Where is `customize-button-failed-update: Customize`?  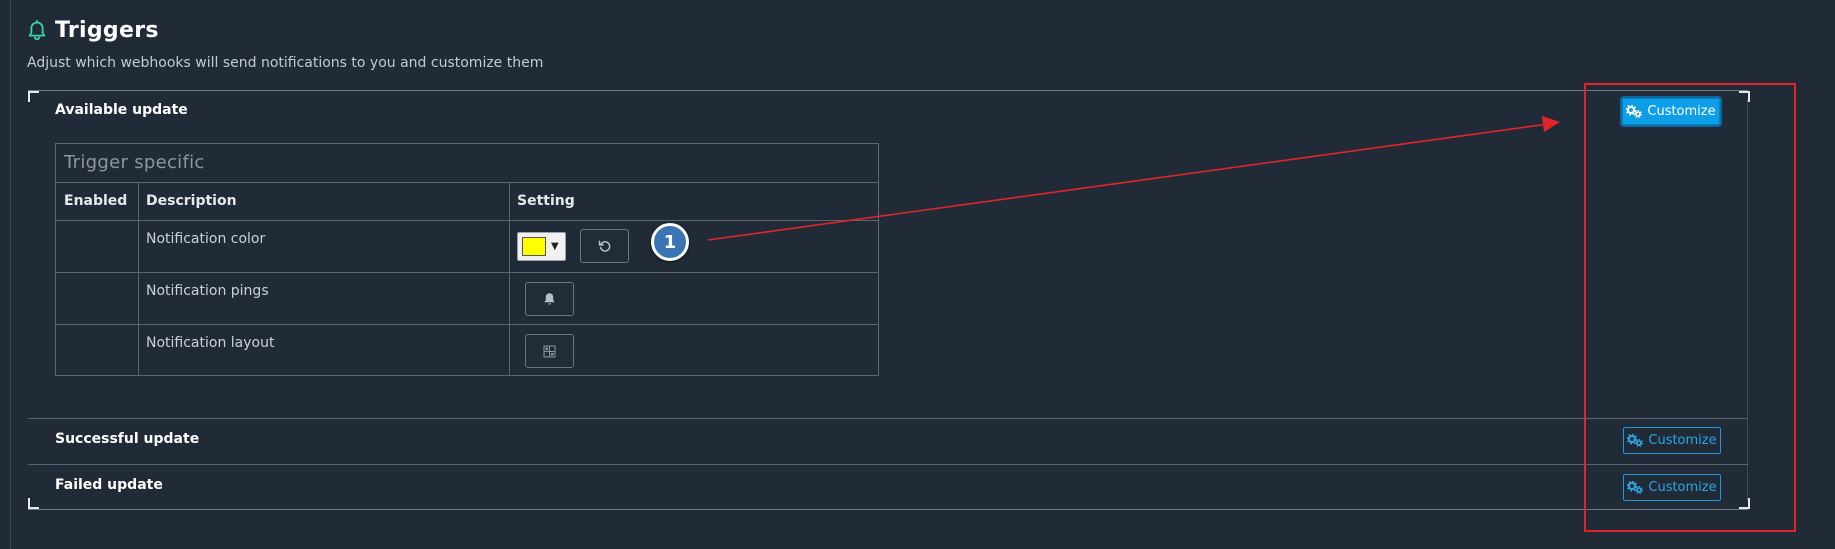 customize-button-failed-update: Customize is located at coordinates (1672, 487).